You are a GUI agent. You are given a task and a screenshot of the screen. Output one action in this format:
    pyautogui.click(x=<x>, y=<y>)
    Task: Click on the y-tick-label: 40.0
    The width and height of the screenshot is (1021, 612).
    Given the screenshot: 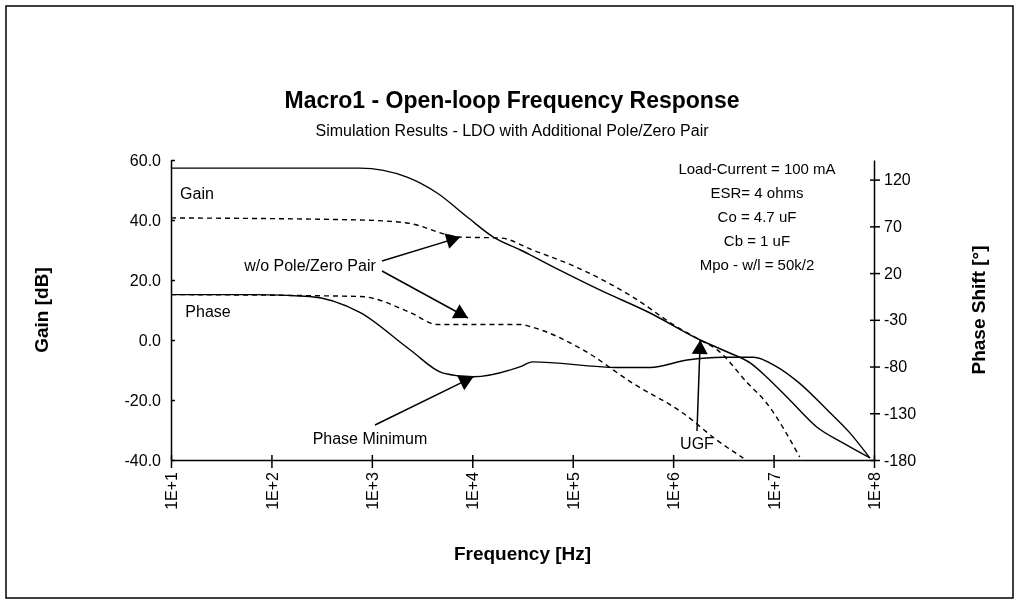 What is the action you would take?
    pyautogui.click(x=145, y=220)
    